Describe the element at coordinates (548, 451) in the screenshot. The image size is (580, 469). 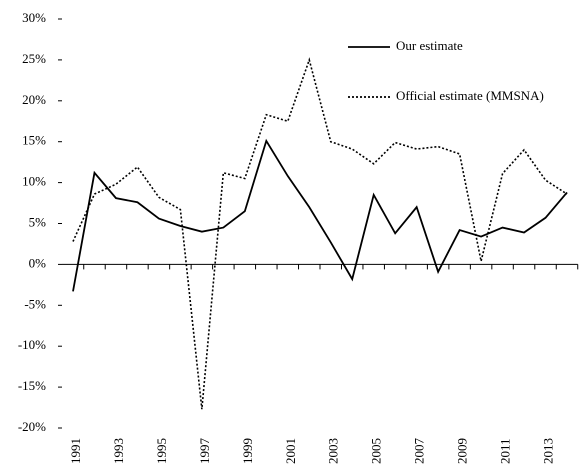
I see `x-tick-label: 2013` at that location.